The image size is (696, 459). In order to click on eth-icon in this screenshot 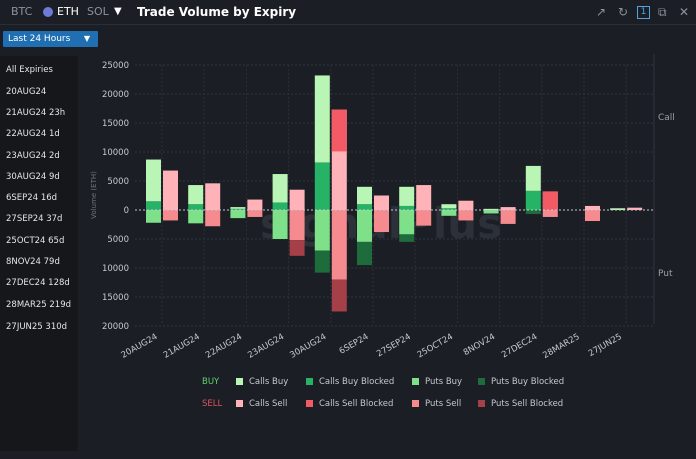, I will do `click(48, 12)`.